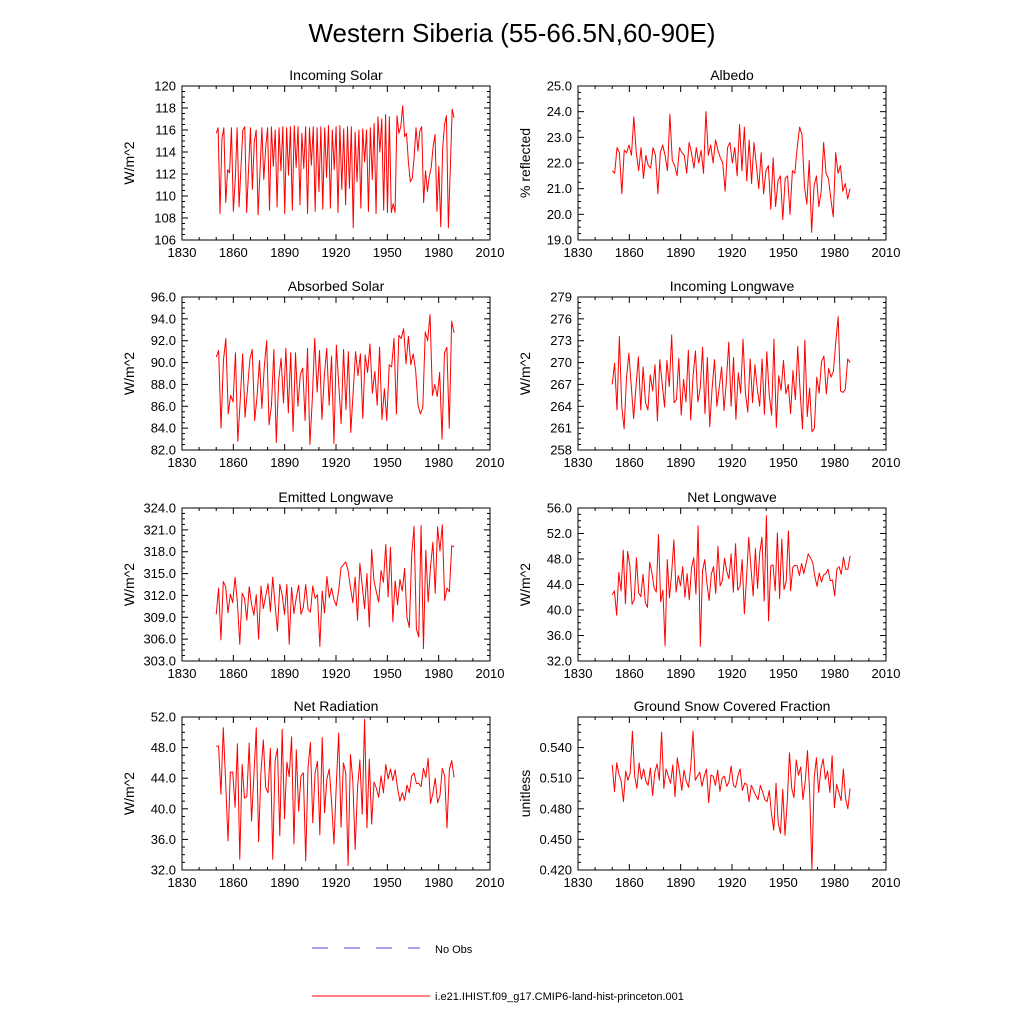  What do you see at coordinates (559, 163) in the screenshot?
I see `albedo-ytick-label: 22.0` at bounding box center [559, 163].